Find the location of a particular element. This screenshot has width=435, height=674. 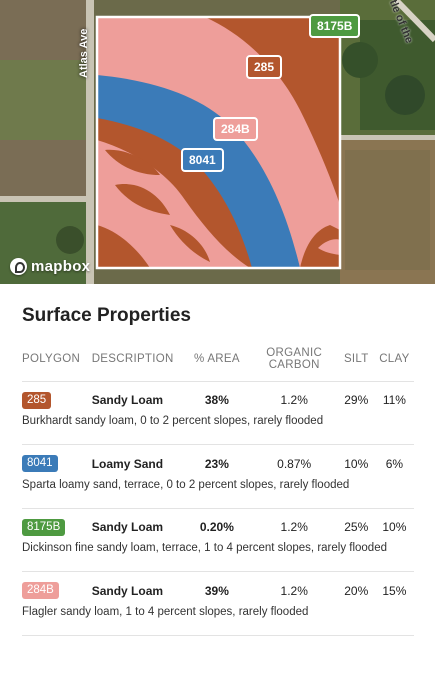

area-cell: 39% is located at coordinates (216, 590).